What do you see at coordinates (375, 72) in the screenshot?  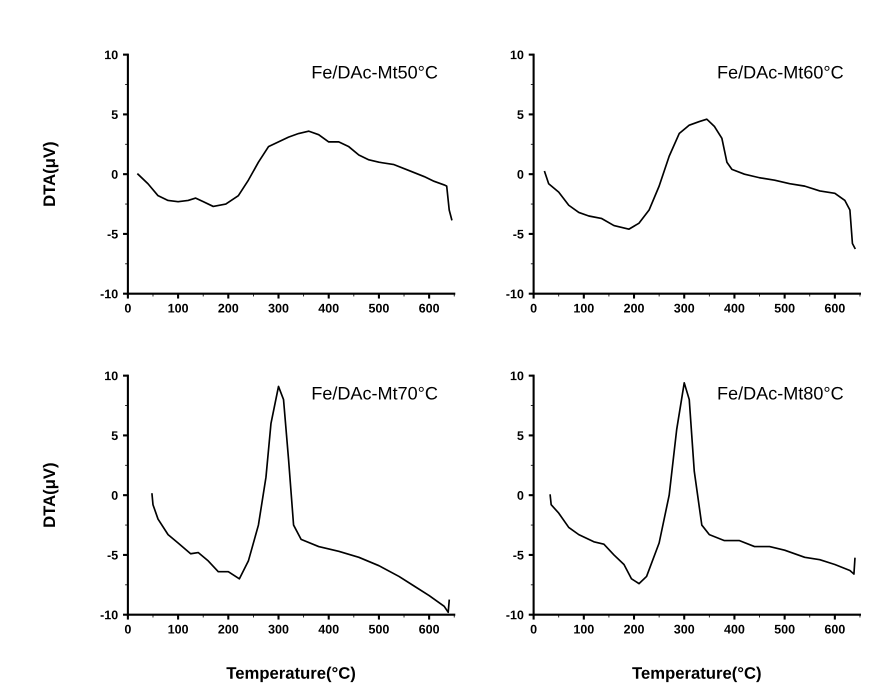 I see `annotation: Fe/DAc-Mt50°C` at bounding box center [375, 72].